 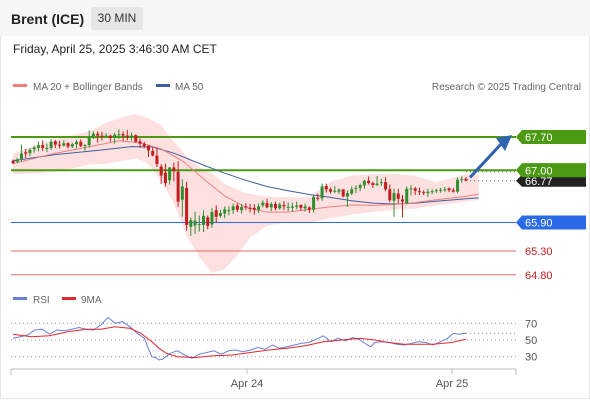 I want to click on x-axis-label: Apr 24, so click(x=247, y=384).